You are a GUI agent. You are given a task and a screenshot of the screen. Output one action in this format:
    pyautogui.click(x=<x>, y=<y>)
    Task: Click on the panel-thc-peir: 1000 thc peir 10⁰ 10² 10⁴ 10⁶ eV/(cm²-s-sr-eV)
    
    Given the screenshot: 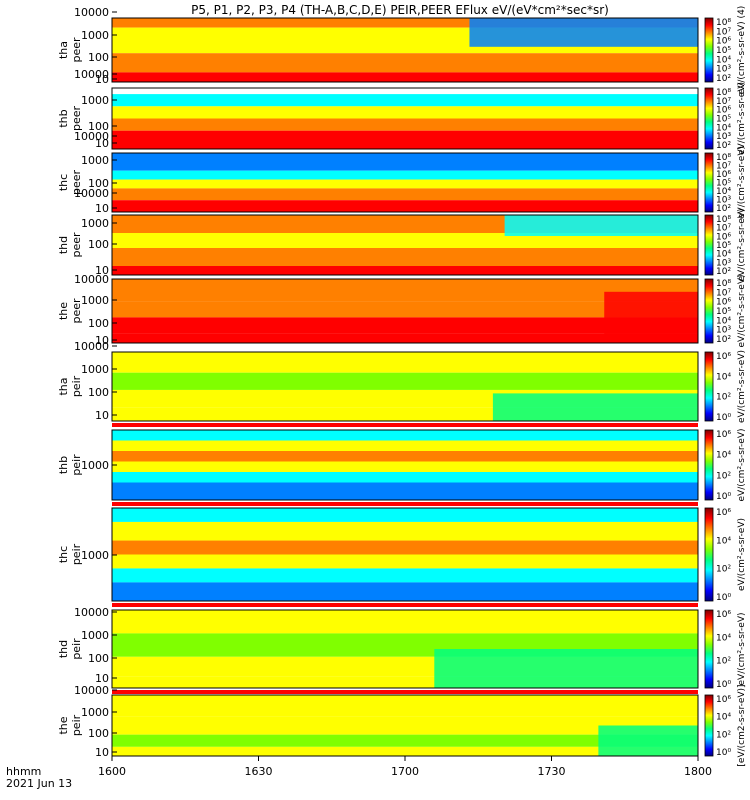 What is the action you would take?
    pyautogui.click(x=402, y=557)
    